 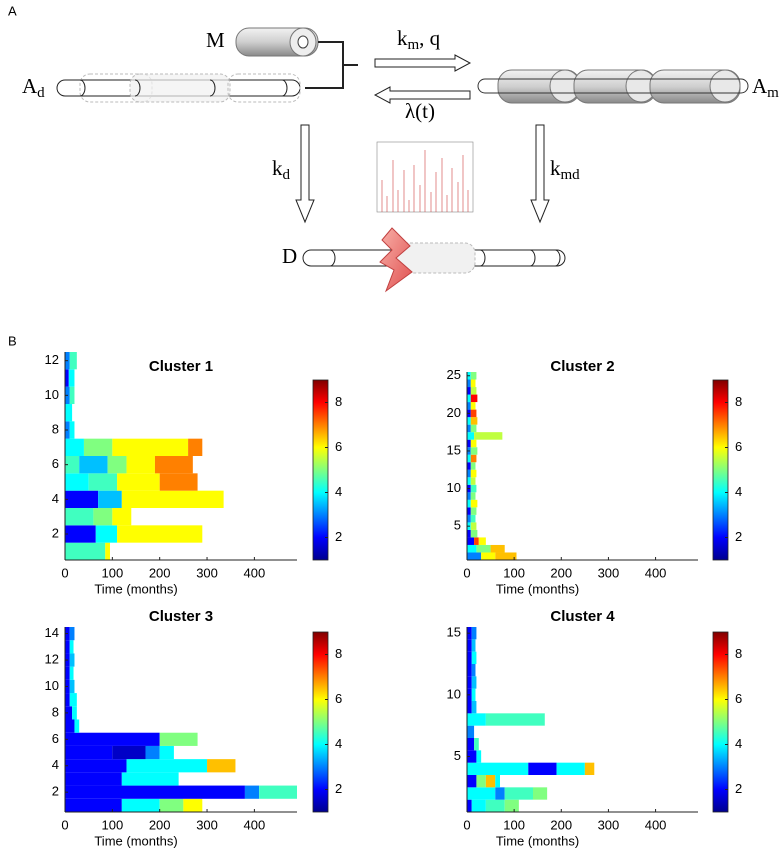 I want to click on arrow-left, so click(x=422, y=95).